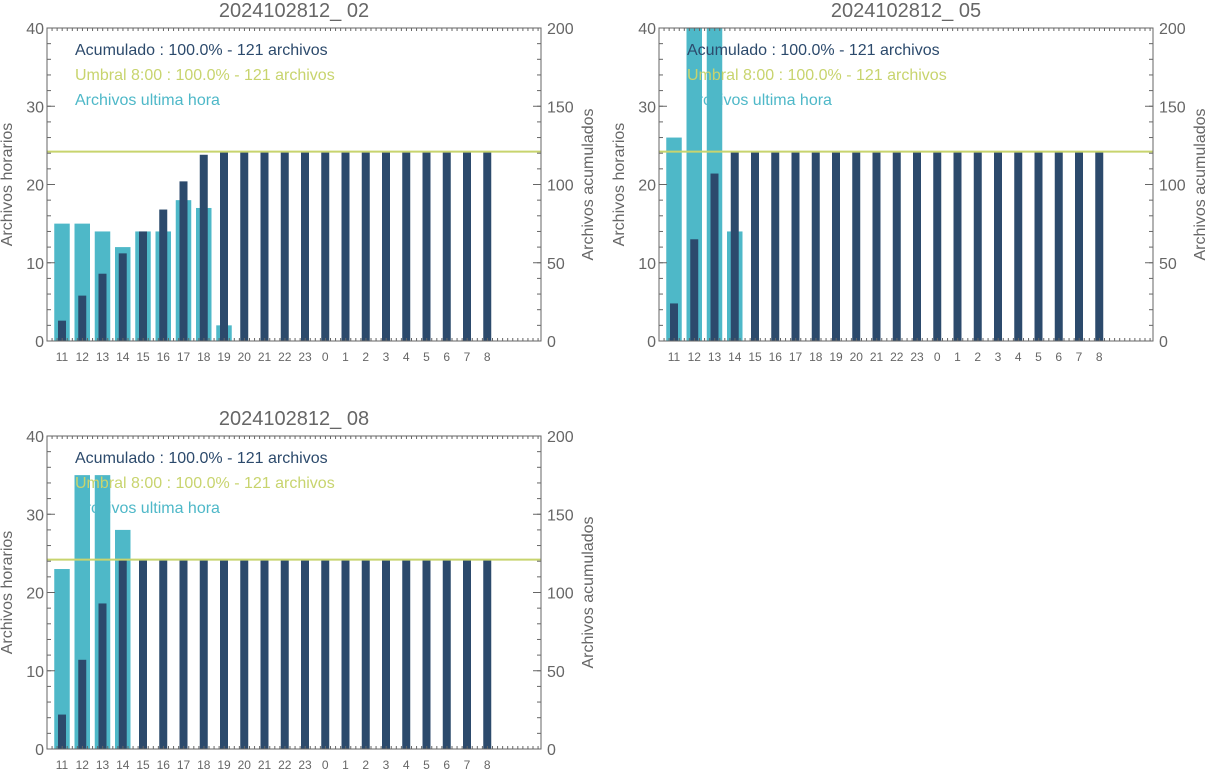  I want to click on y-left-tick-label: 20, so click(35, 594).